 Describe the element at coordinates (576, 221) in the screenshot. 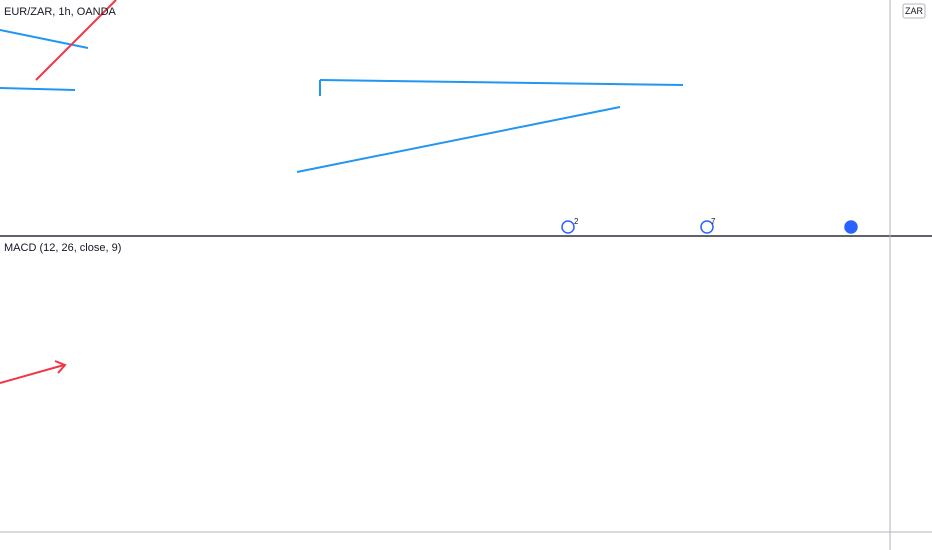

I see `event-count: 2` at that location.